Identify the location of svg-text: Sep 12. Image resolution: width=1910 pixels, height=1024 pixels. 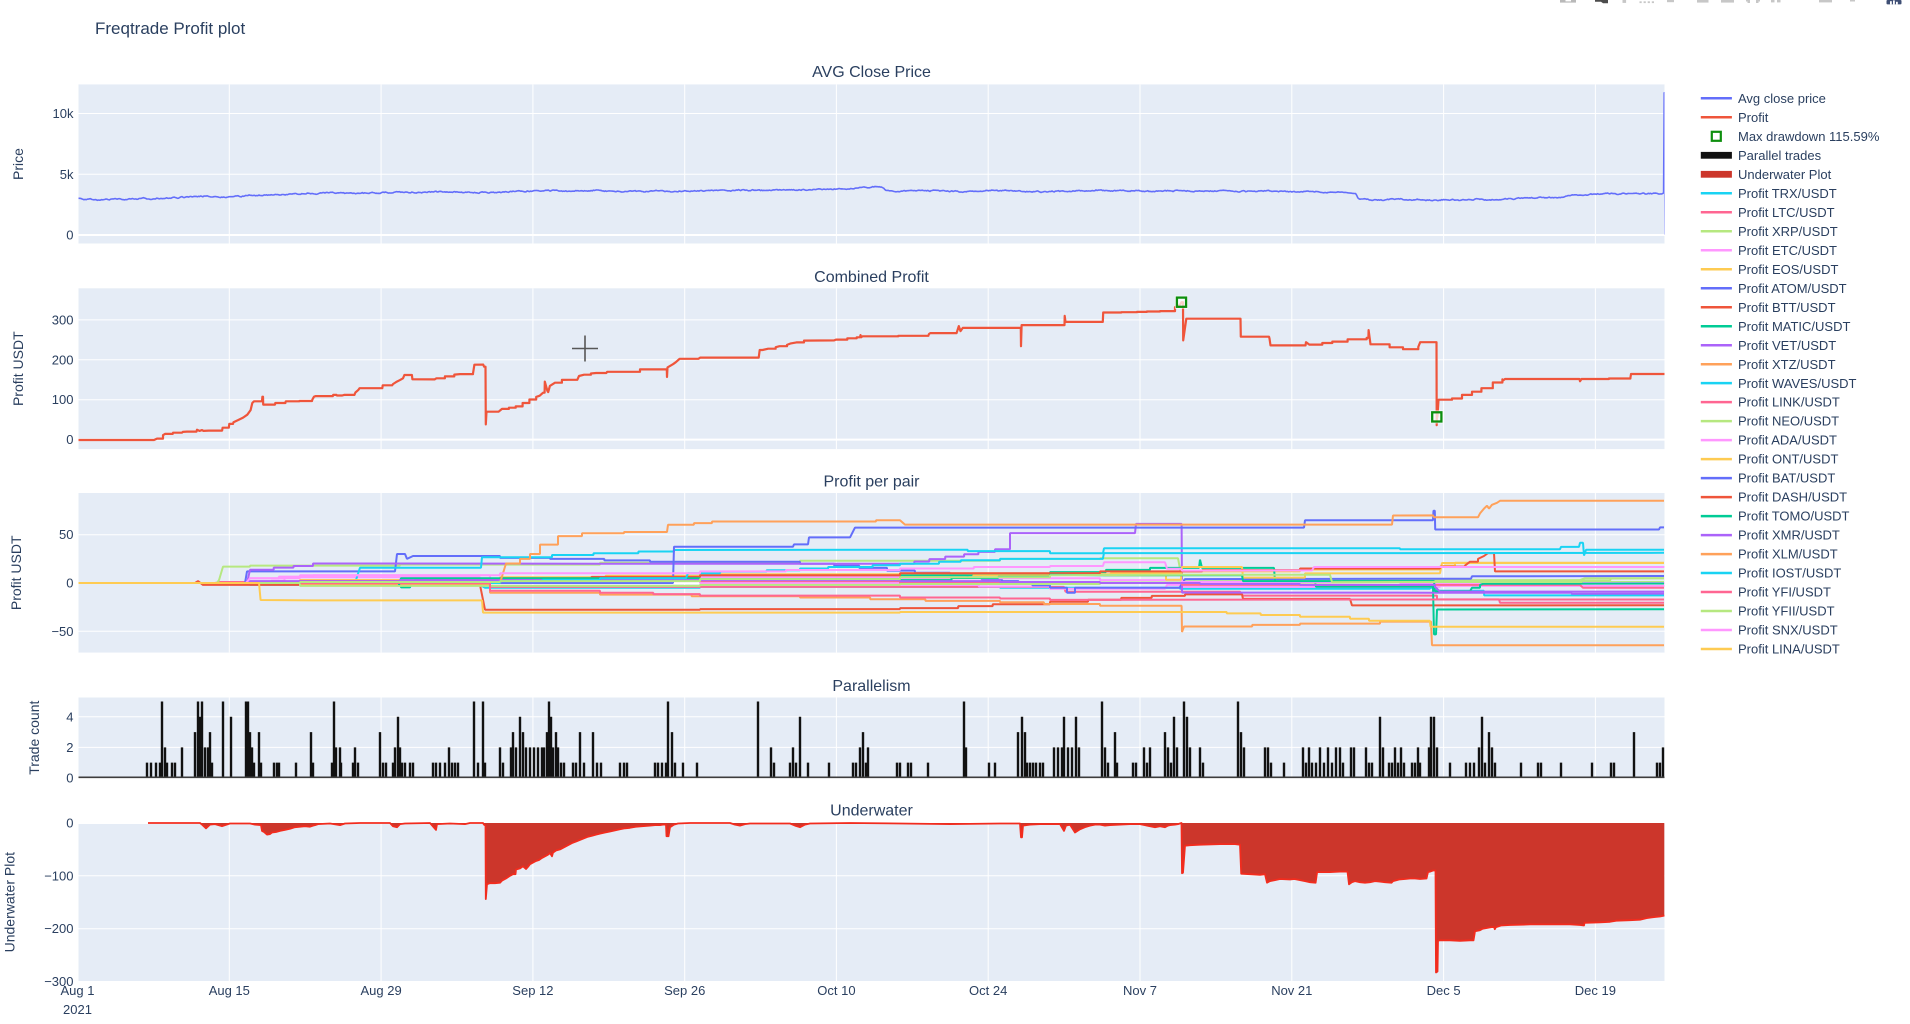
(532, 990).